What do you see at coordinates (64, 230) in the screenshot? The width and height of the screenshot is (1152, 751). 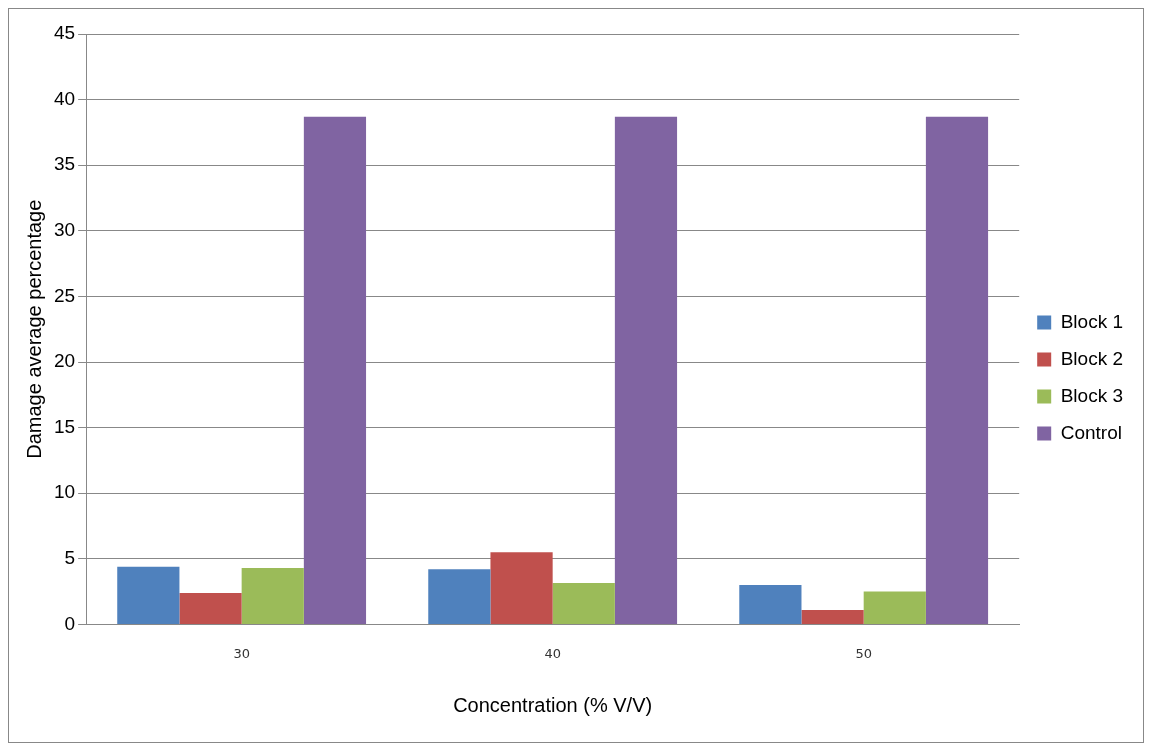 I see `y-tick-label: 30` at bounding box center [64, 230].